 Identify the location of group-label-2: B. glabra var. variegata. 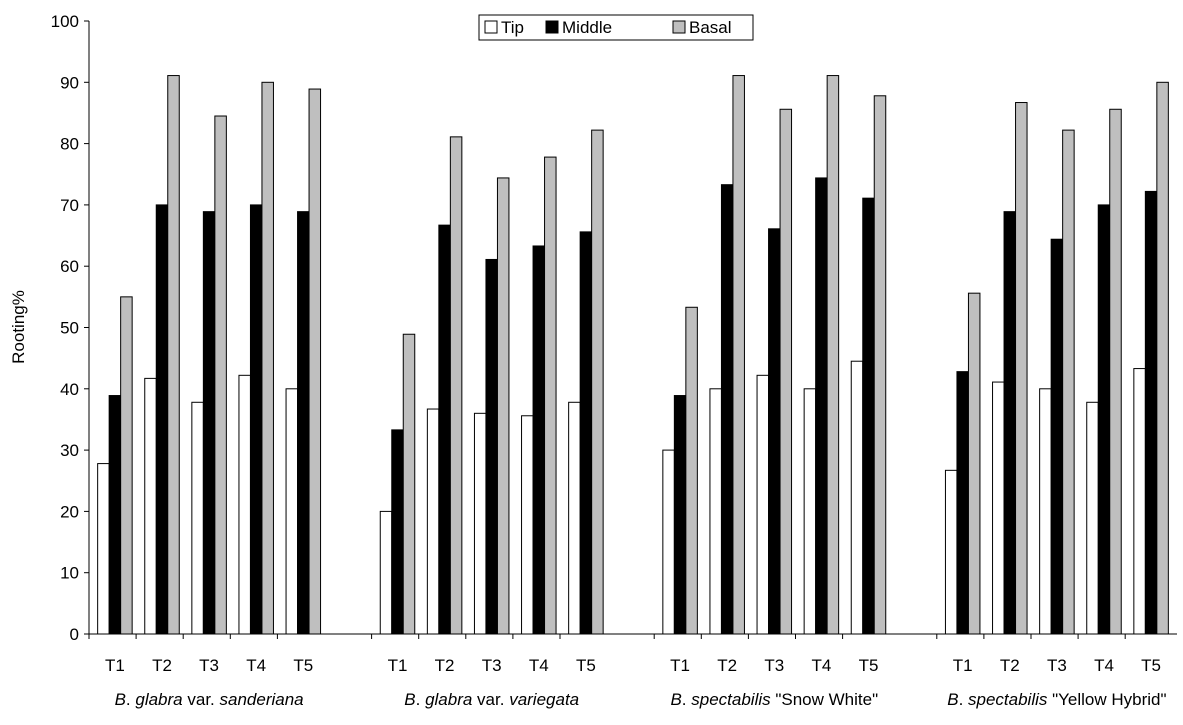
(491, 699).